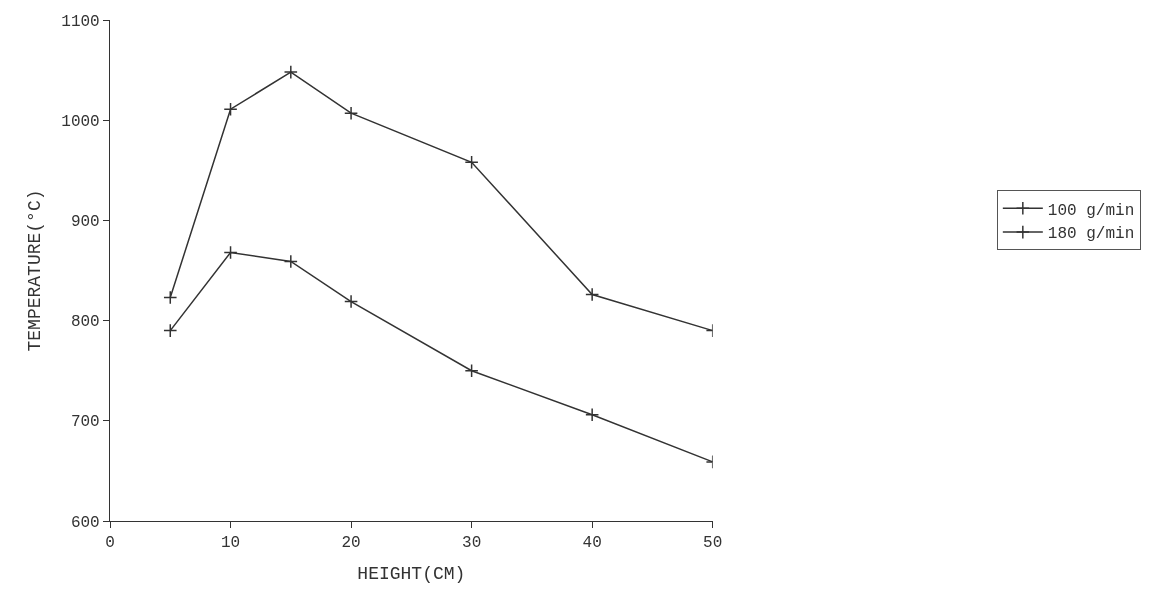 The height and width of the screenshot is (601, 1153). I want to click on legend-label: 180 g/min, so click(1091, 234).